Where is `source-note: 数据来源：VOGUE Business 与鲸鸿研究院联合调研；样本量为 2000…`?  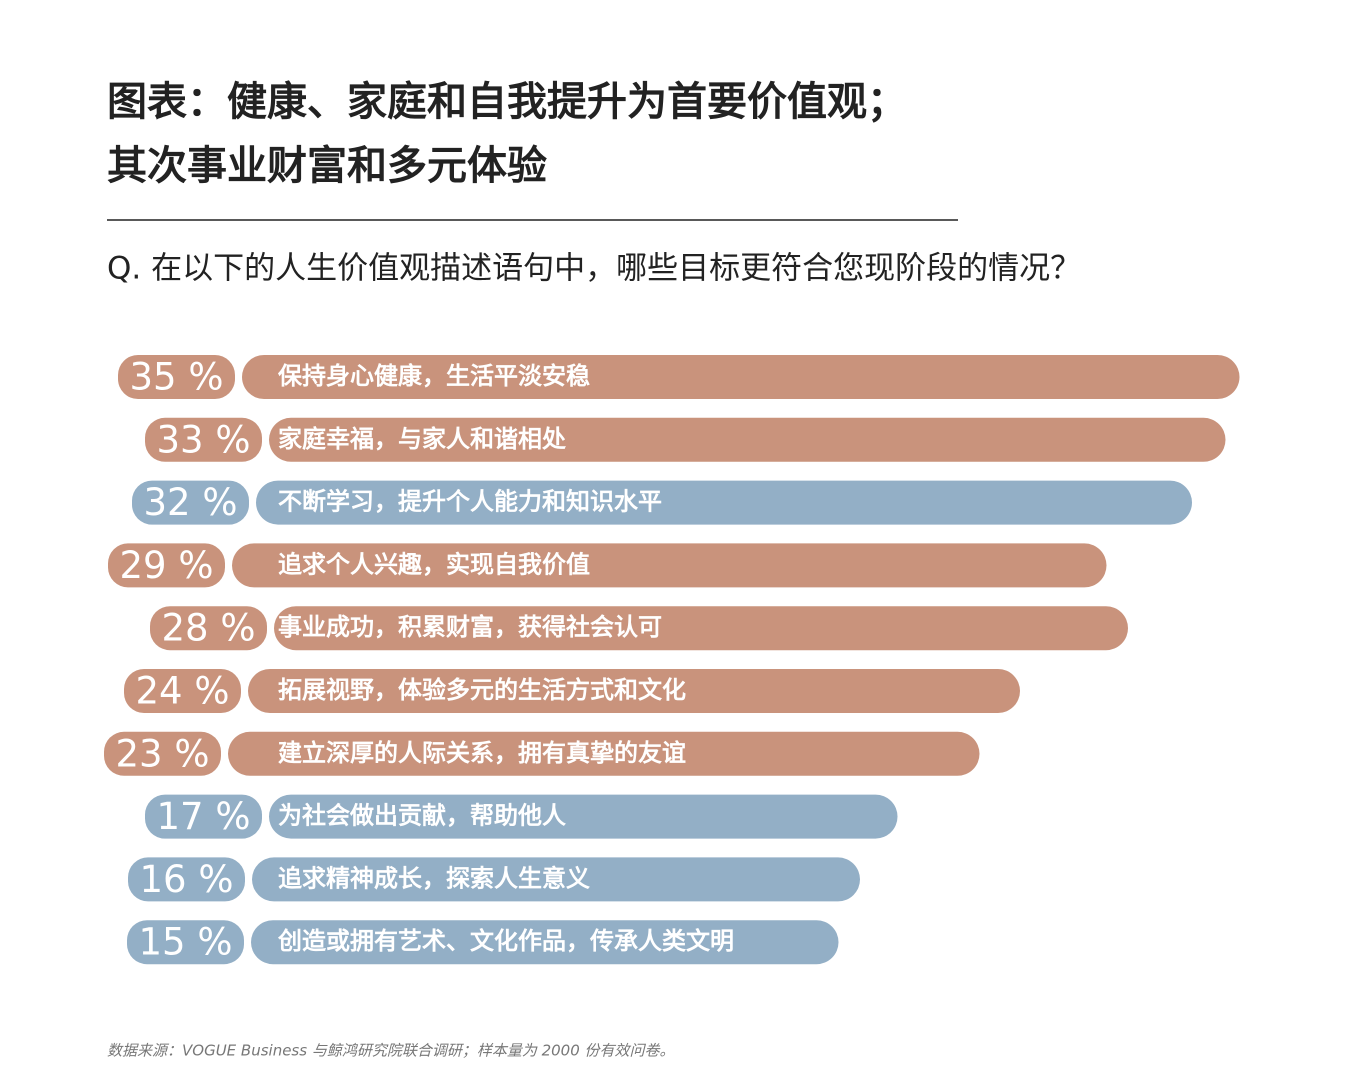
source-note: 数据来源：VOGUE Business 与鲸鸿研究院联合调研；样本量为 2000… is located at coordinates (391, 1051).